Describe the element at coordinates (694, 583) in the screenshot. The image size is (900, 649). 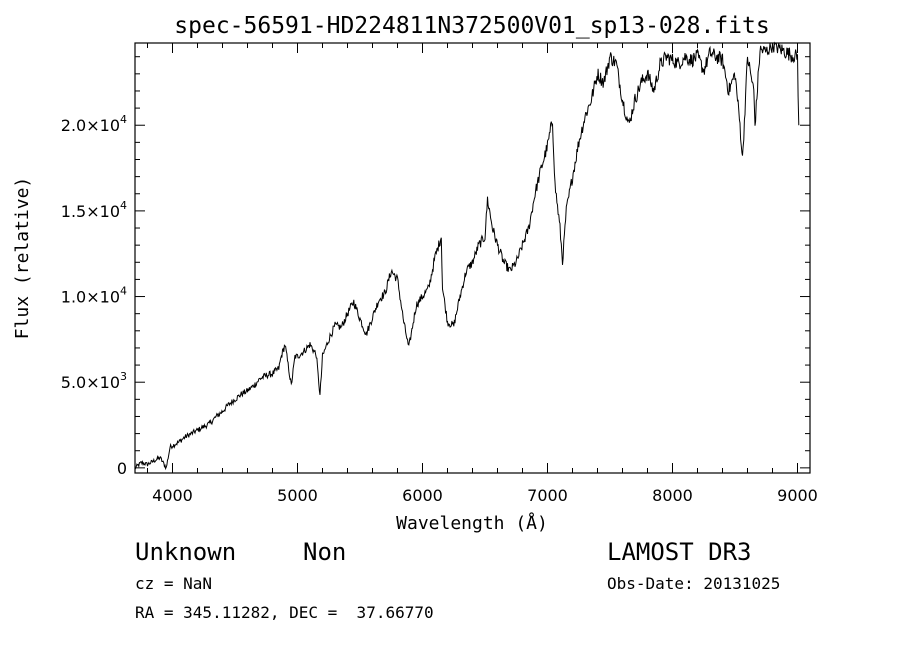
I see `obs-date: Obs-Date: 20131025` at that location.